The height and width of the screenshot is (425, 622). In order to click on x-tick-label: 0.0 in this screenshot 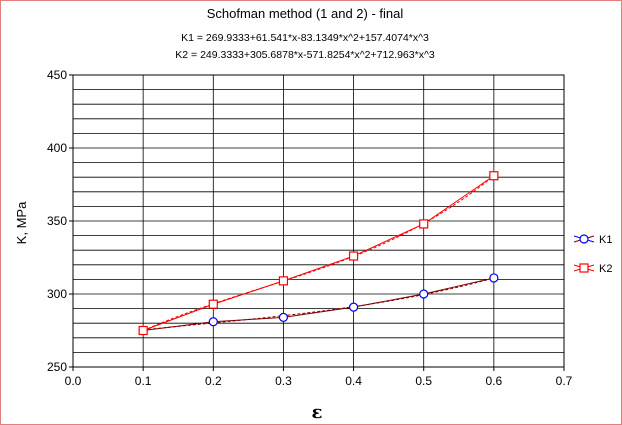, I will do `click(73, 381)`.